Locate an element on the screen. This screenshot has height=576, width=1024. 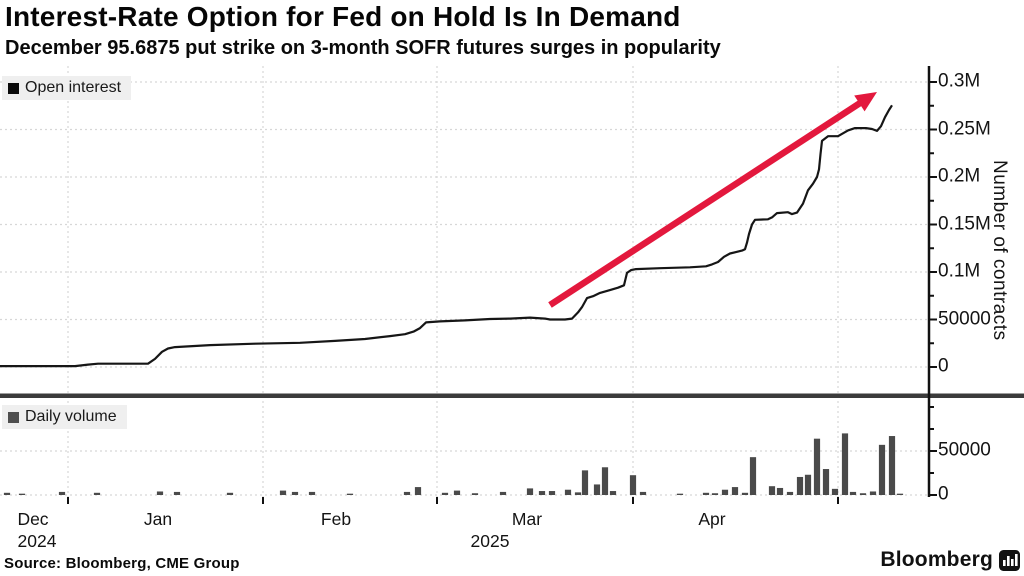
y-tick-bottom-50000: 50000 is located at coordinates (964, 450).